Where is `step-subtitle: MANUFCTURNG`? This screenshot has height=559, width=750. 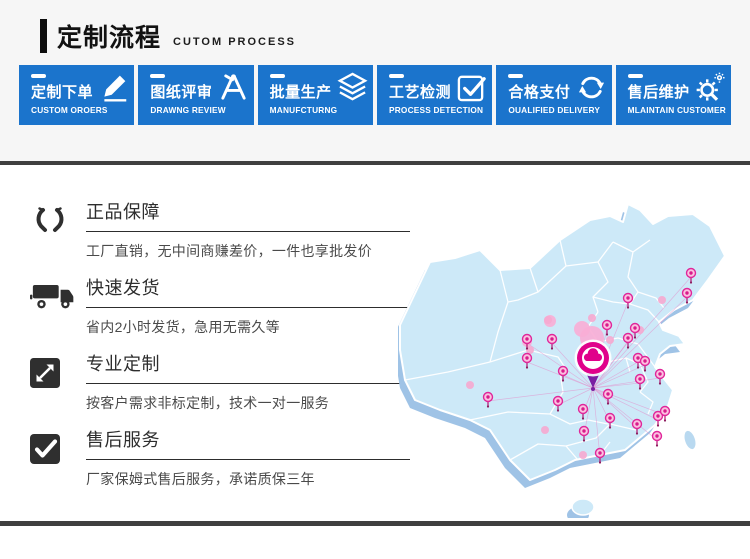
step-subtitle: MANUFCTURNG is located at coordinates (303, 110).